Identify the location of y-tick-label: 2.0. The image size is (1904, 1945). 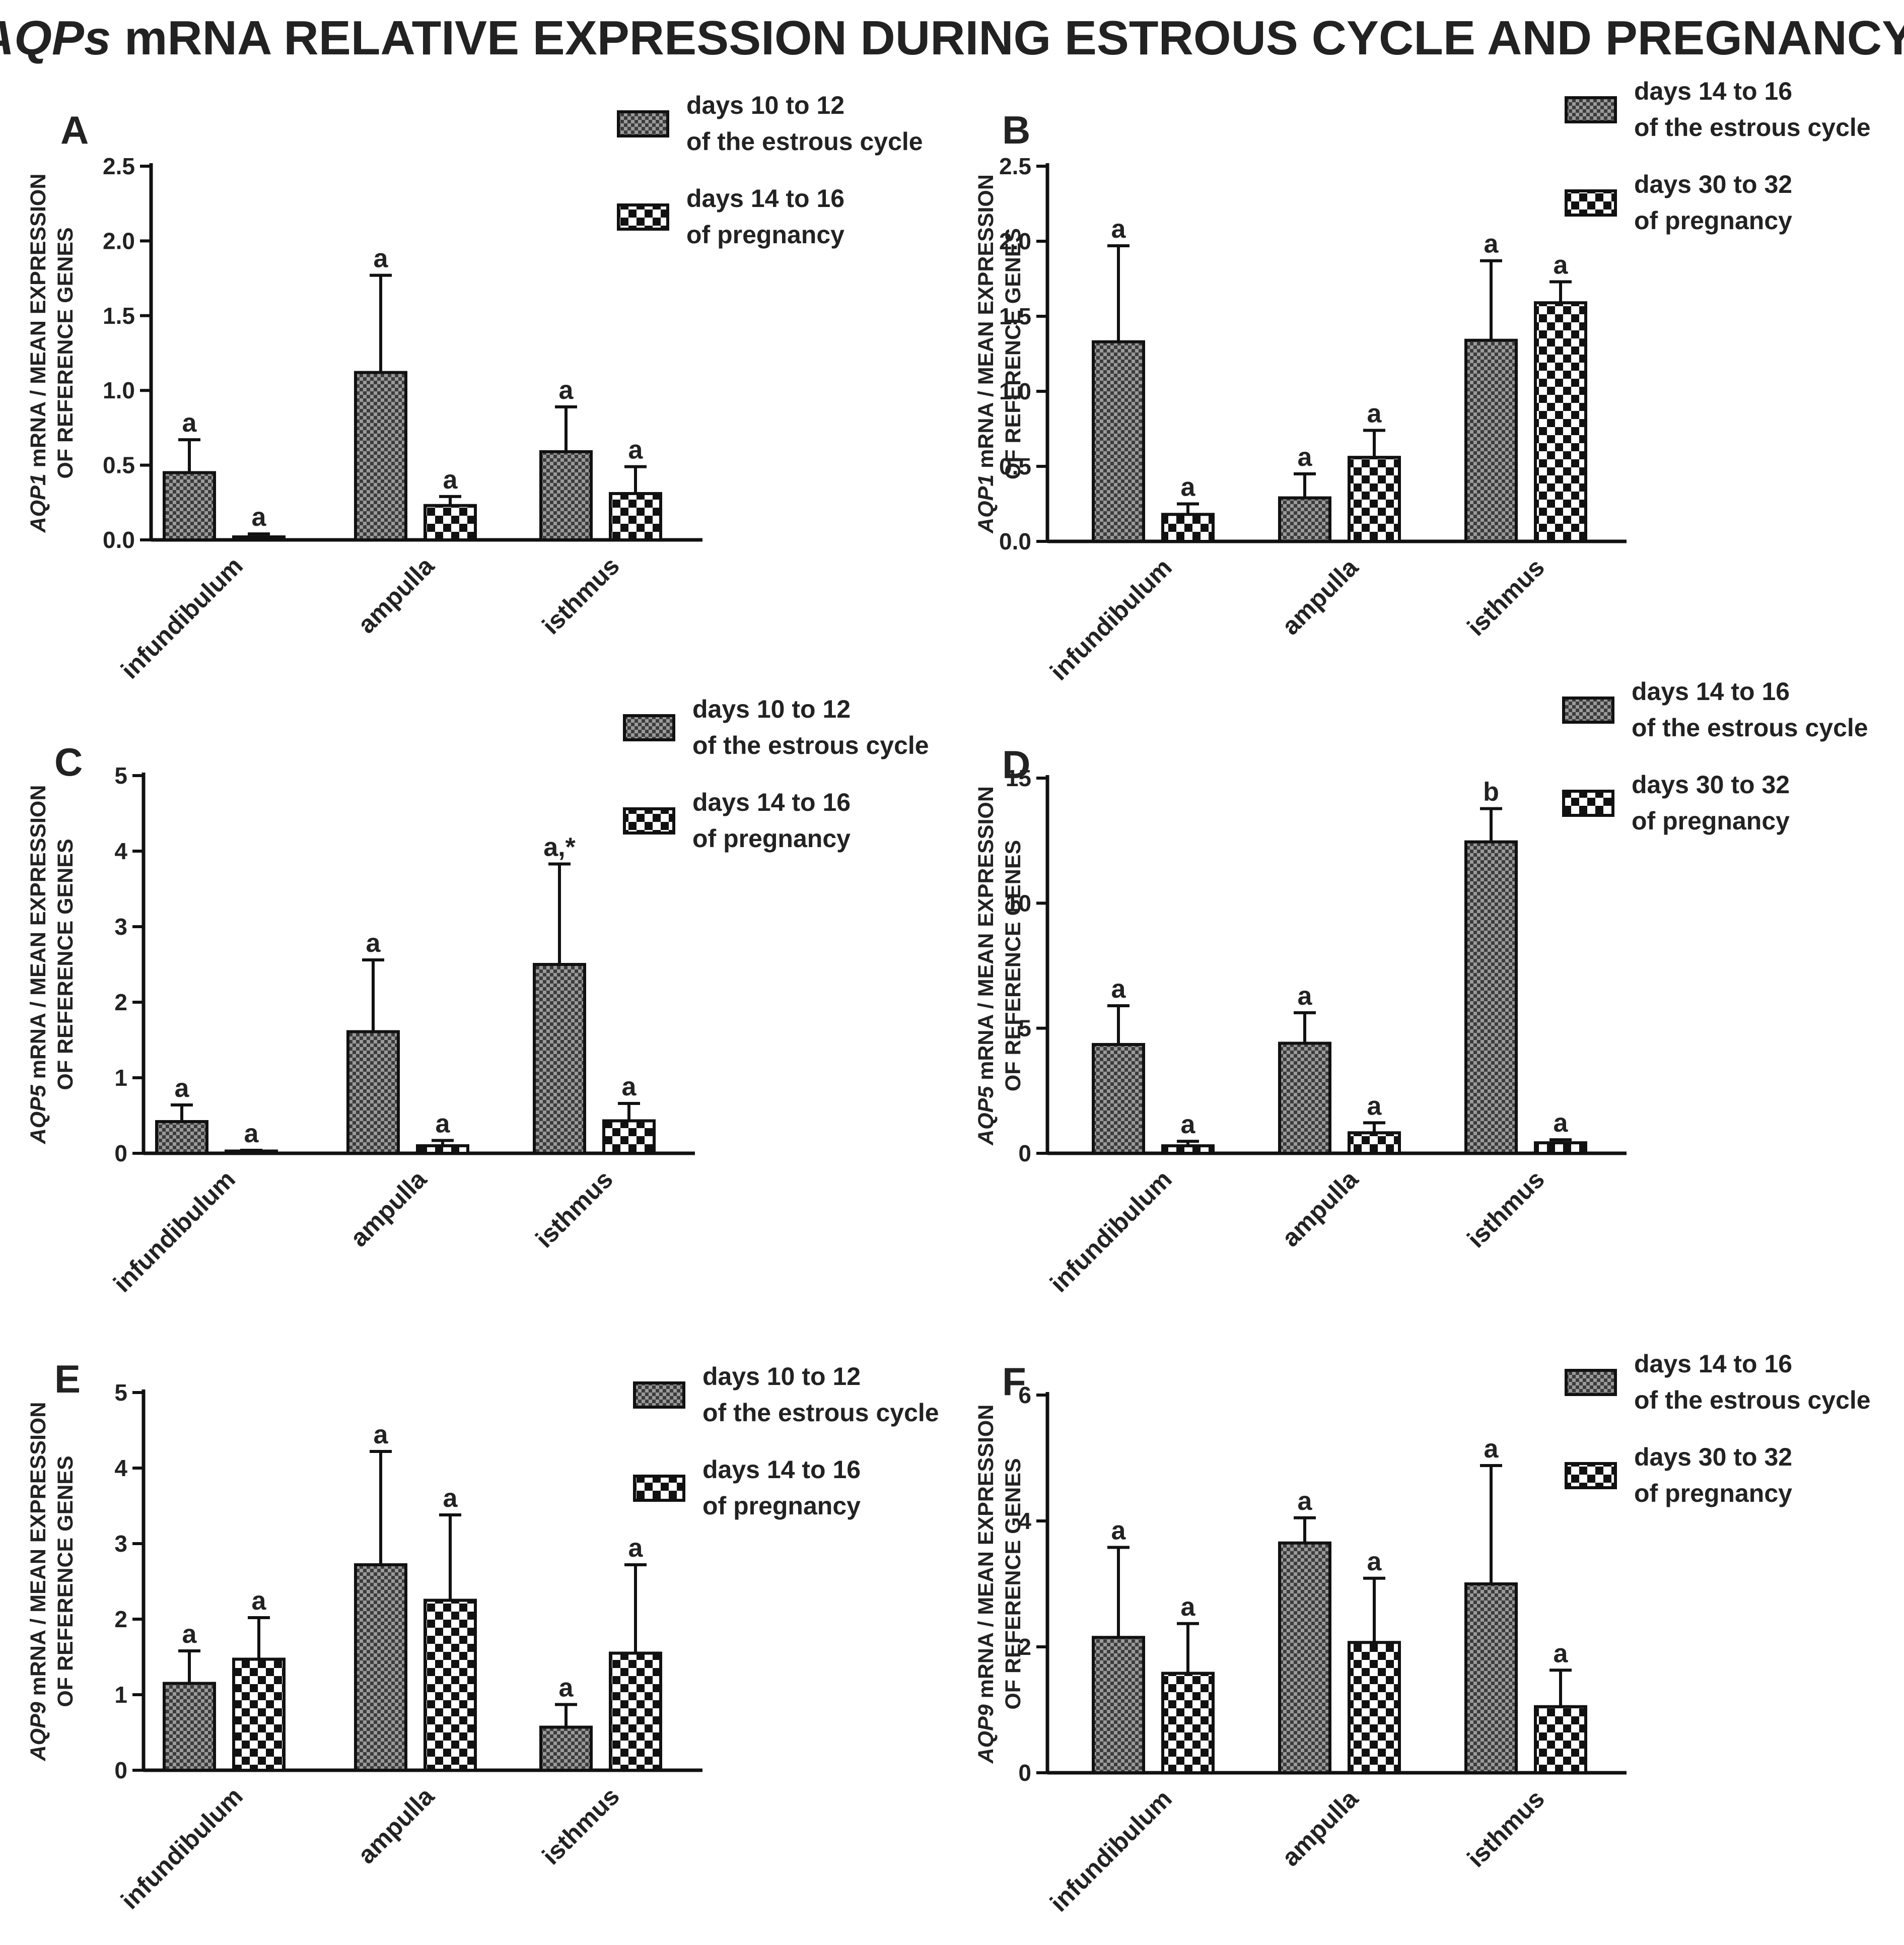
(119, 241).